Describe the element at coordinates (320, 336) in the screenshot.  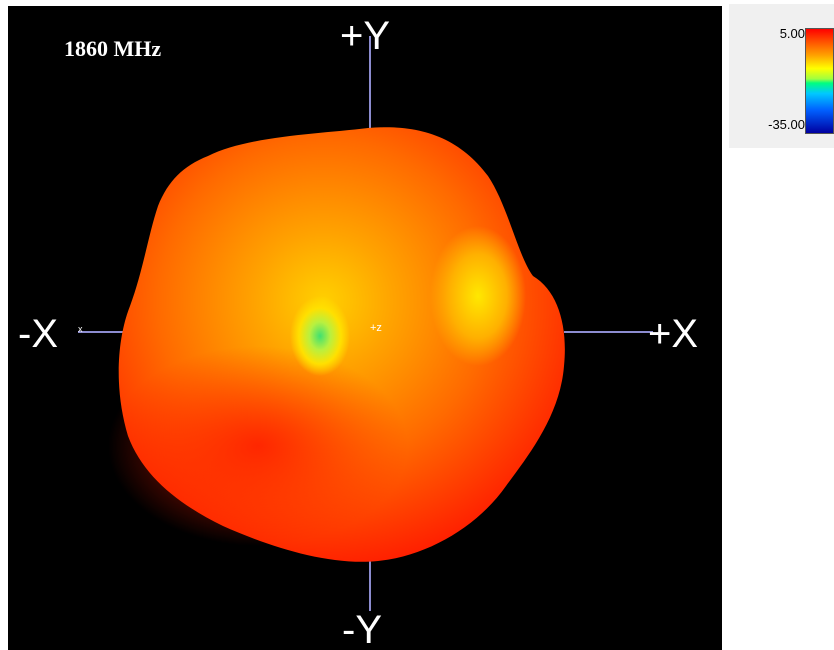
I see `pattern-peak-hotspot` at that location.